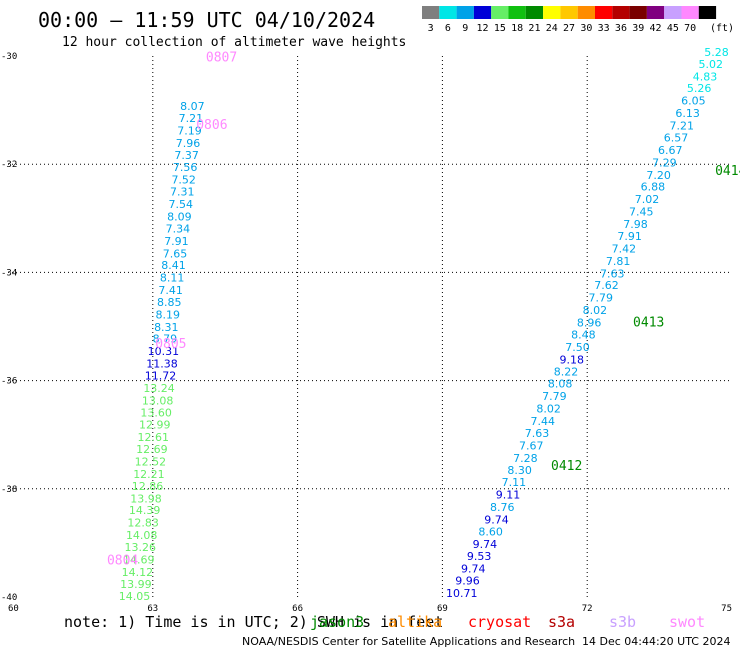 This screenshot has width=740, height=650. What do you see at coordinates (158, 400) in the screenshot?
I see `wave-height-value: 13.08` at bounding box center [158, 400].